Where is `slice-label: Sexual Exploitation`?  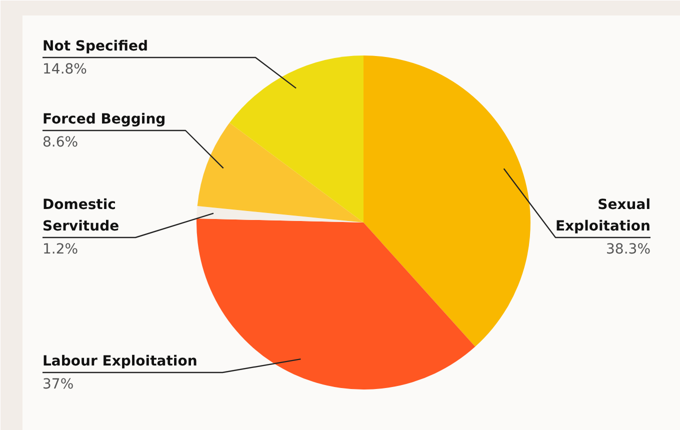
slice-label: Sexual Exploitation is located at coordinates (603, 215).